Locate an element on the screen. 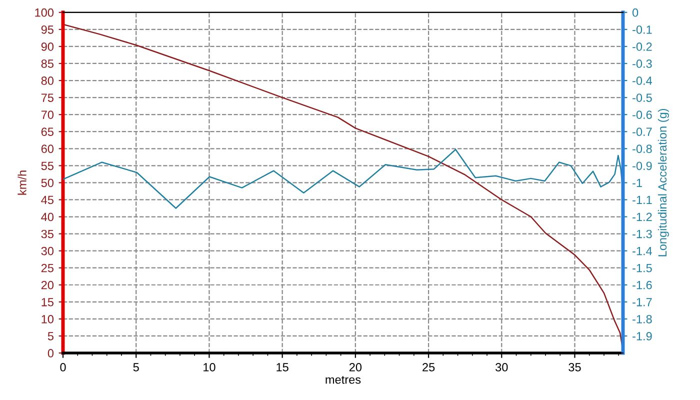  y-tick-label: 95 is located at coordinates (47, 29).